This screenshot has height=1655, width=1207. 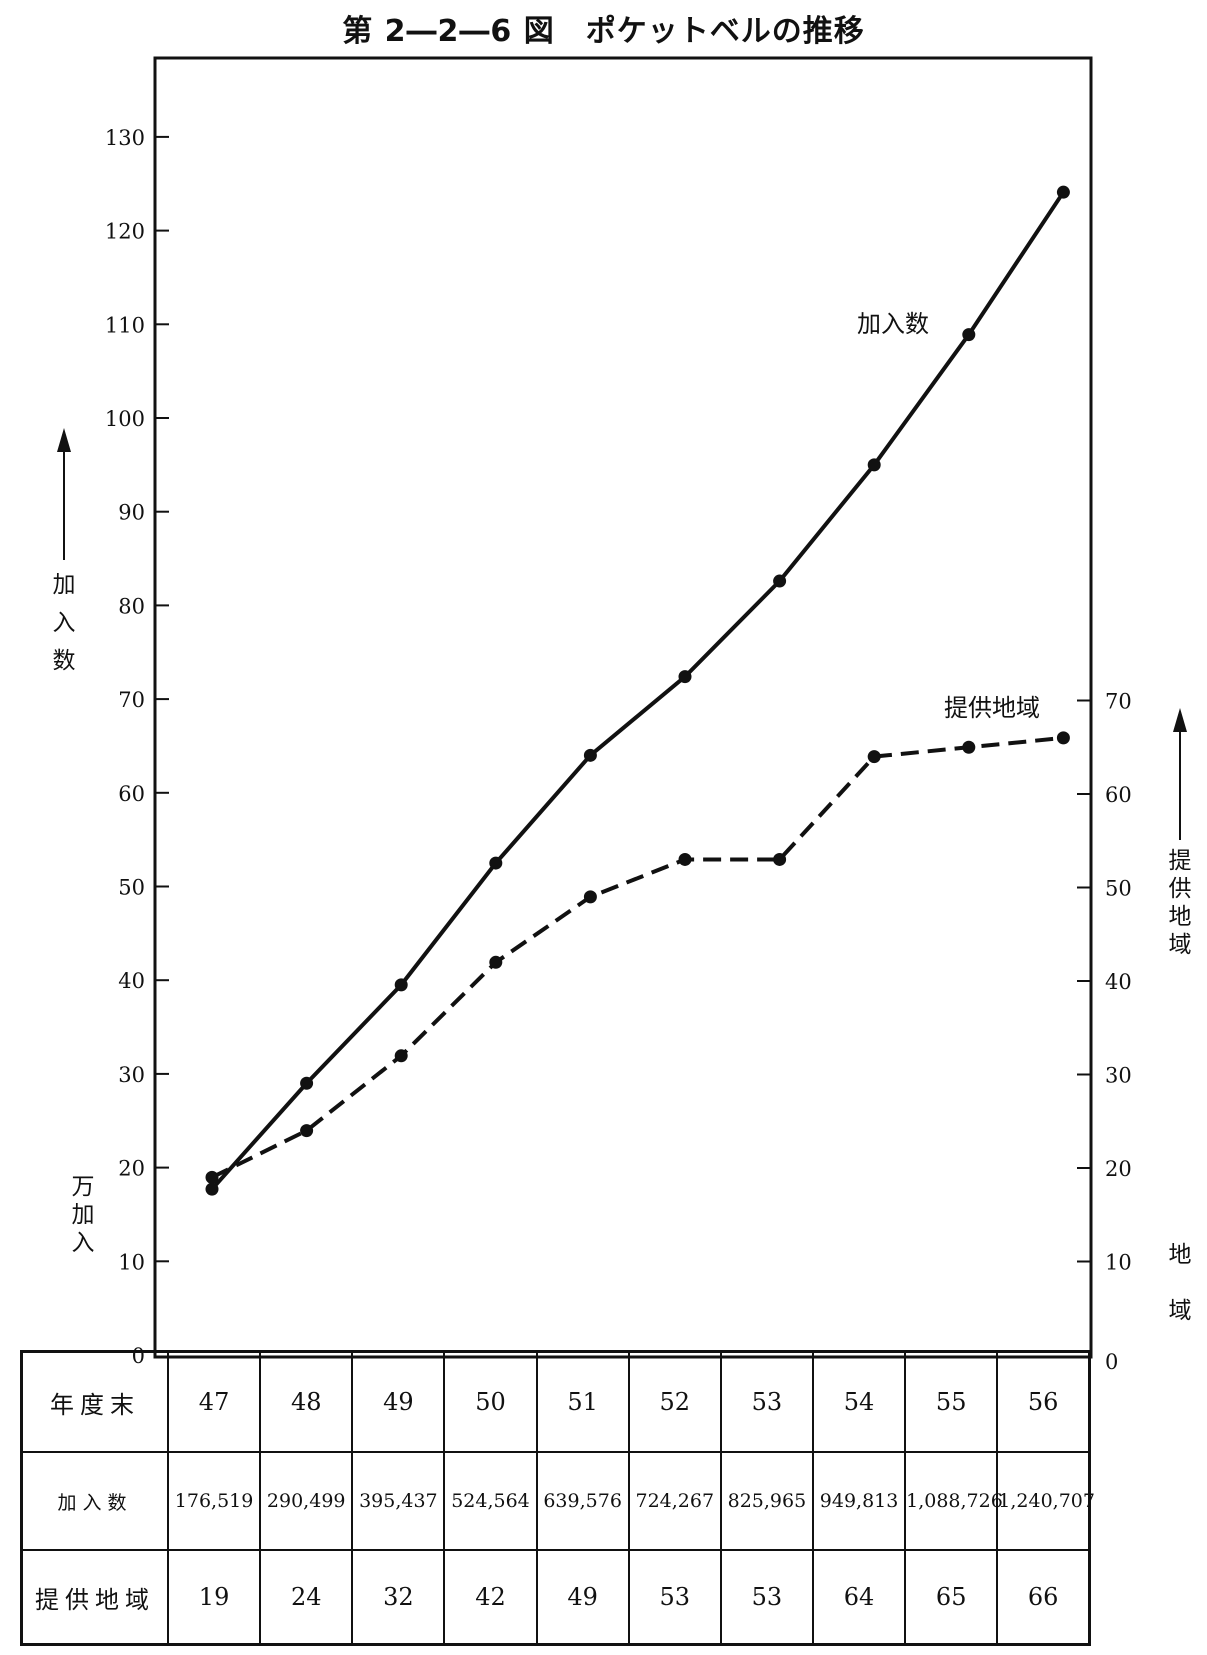 What do you see at coordinates (1180, 945) in the screenshot?
I see `right-axis-title: 域` at bounding box center [1180, 945].